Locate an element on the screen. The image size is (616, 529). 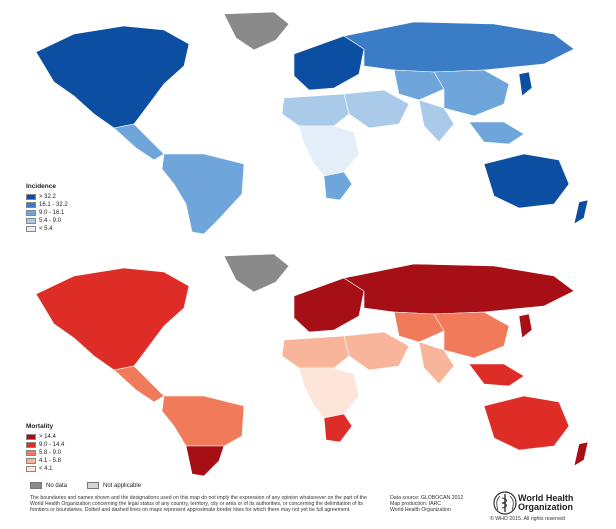
no-data-legend: No data is located at coordinates (48, 485).